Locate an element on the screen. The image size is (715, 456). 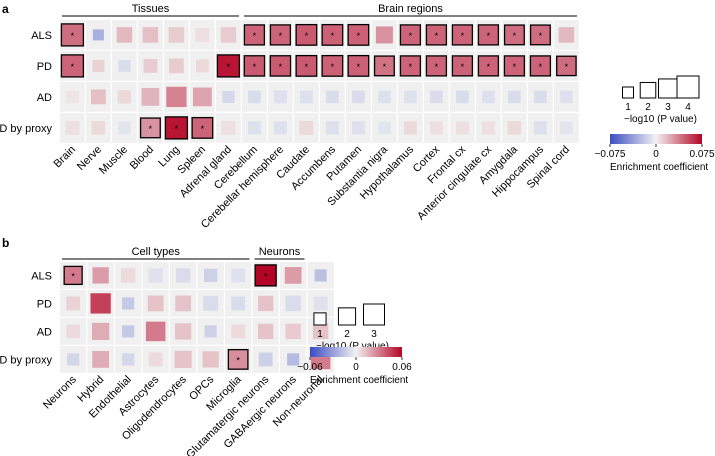
row-label: PD is located at coordinates (44, 67).